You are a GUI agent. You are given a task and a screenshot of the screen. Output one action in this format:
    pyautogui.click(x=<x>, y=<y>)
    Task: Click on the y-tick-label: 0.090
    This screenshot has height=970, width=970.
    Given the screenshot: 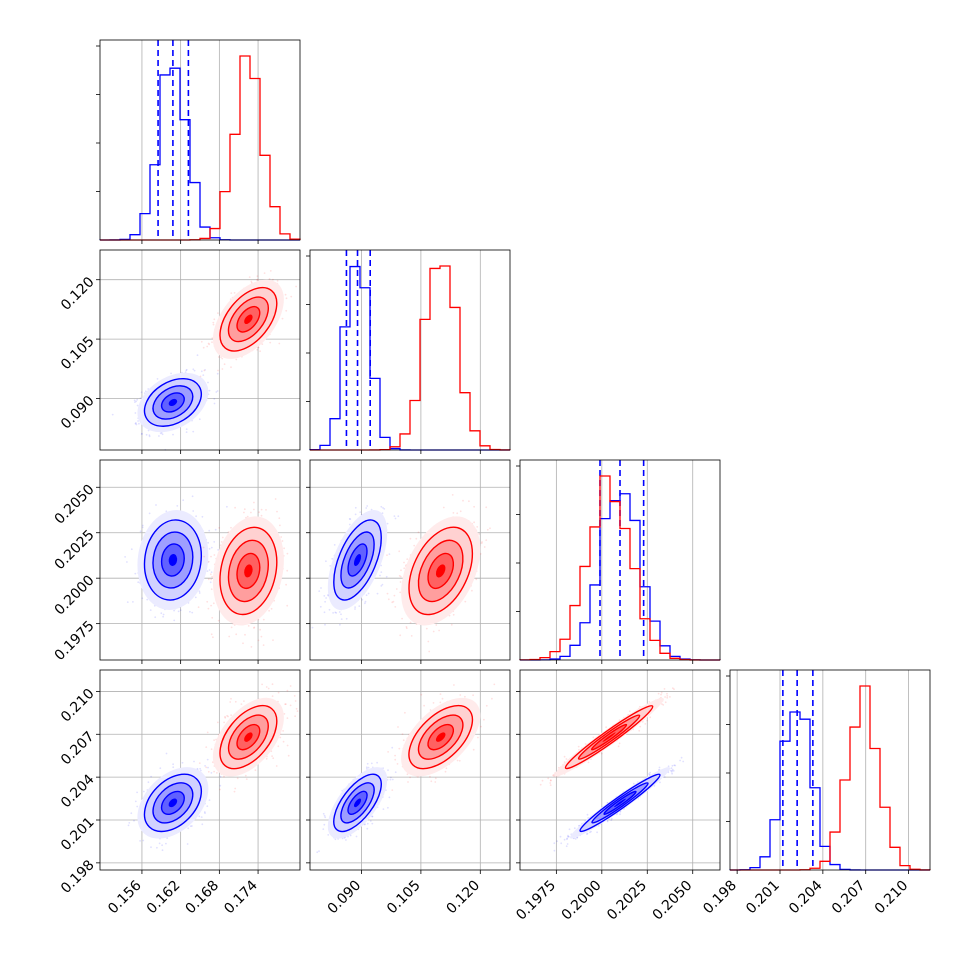 What is the action you would take?
    pyautogui.click(x=78, y=413)
    